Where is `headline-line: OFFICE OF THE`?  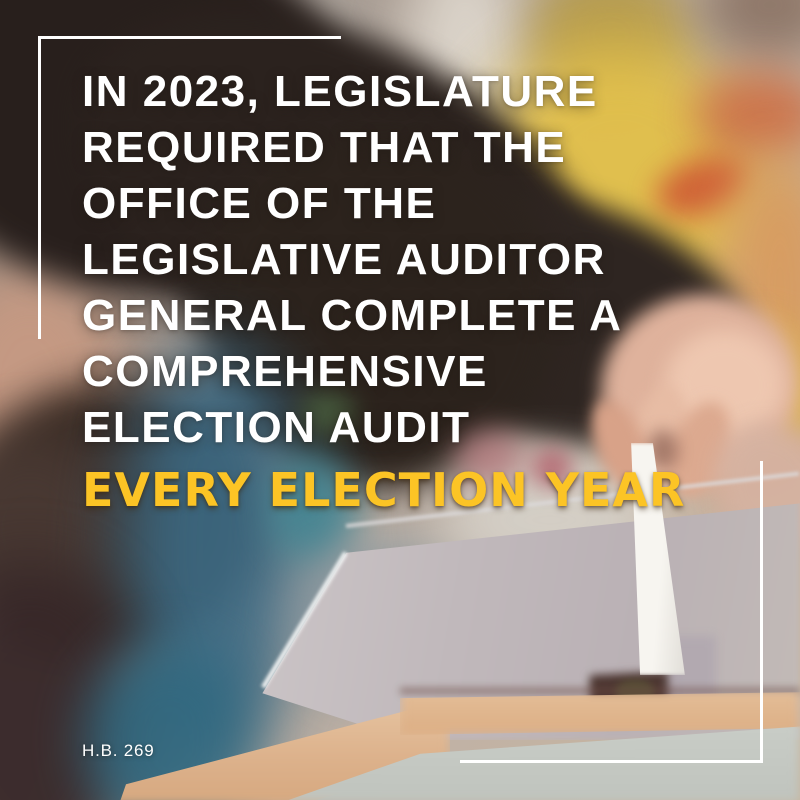 headline-line: OFFICE OF THE is located at coordinates (259, 203).